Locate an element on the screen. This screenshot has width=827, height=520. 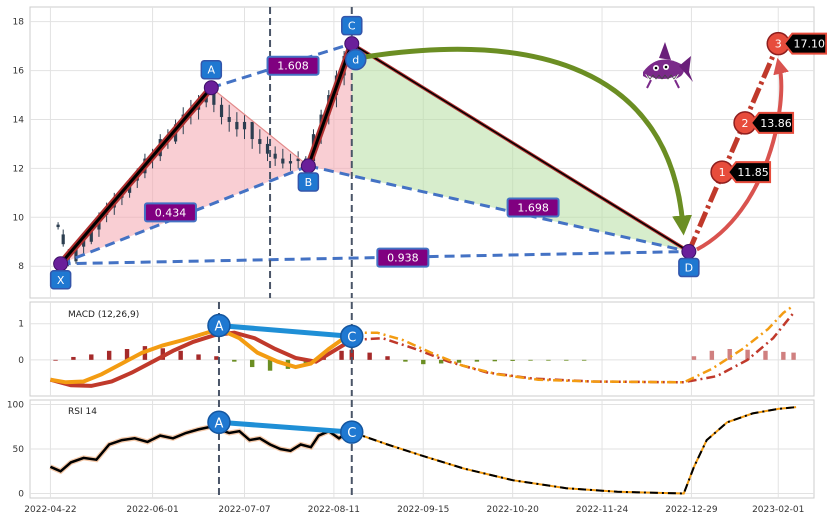
target-arrow is located at coordinates (742, 154).